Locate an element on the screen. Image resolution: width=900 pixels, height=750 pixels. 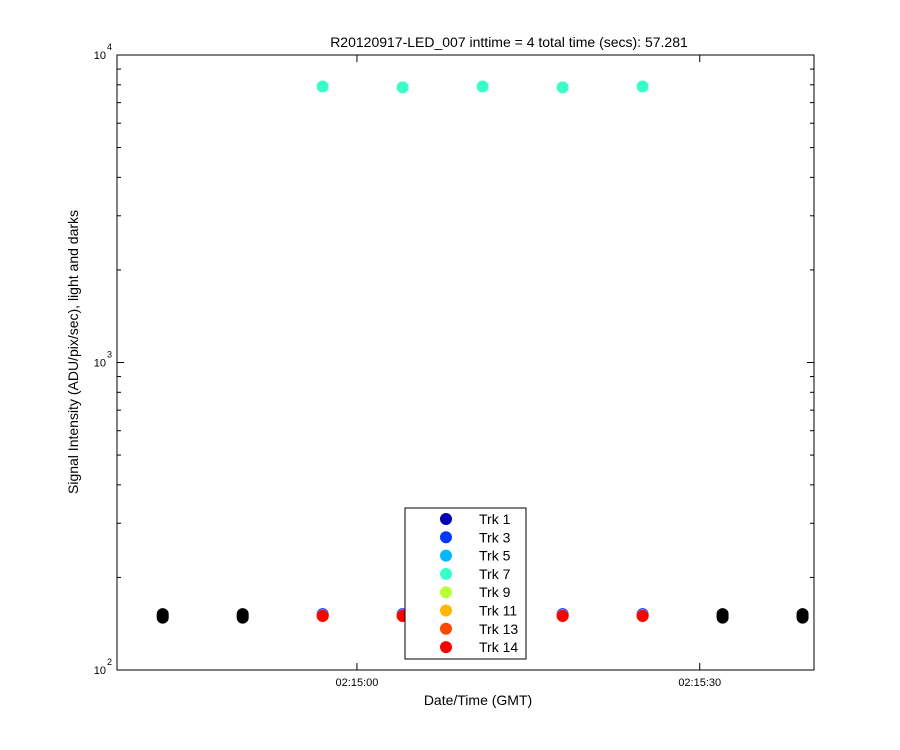
x-tick-label: 02:15:30 is located at coordinates (699, 683).